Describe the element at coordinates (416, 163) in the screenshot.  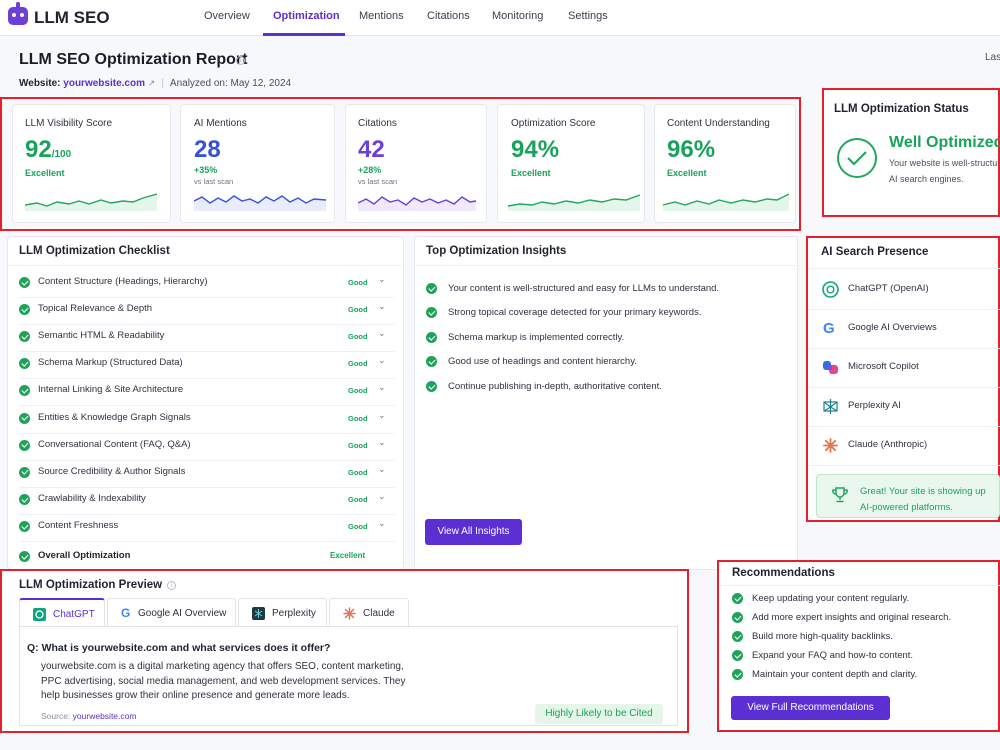
I see `metric-card-citations: Citations 42 +28% vs last scan` at that location.